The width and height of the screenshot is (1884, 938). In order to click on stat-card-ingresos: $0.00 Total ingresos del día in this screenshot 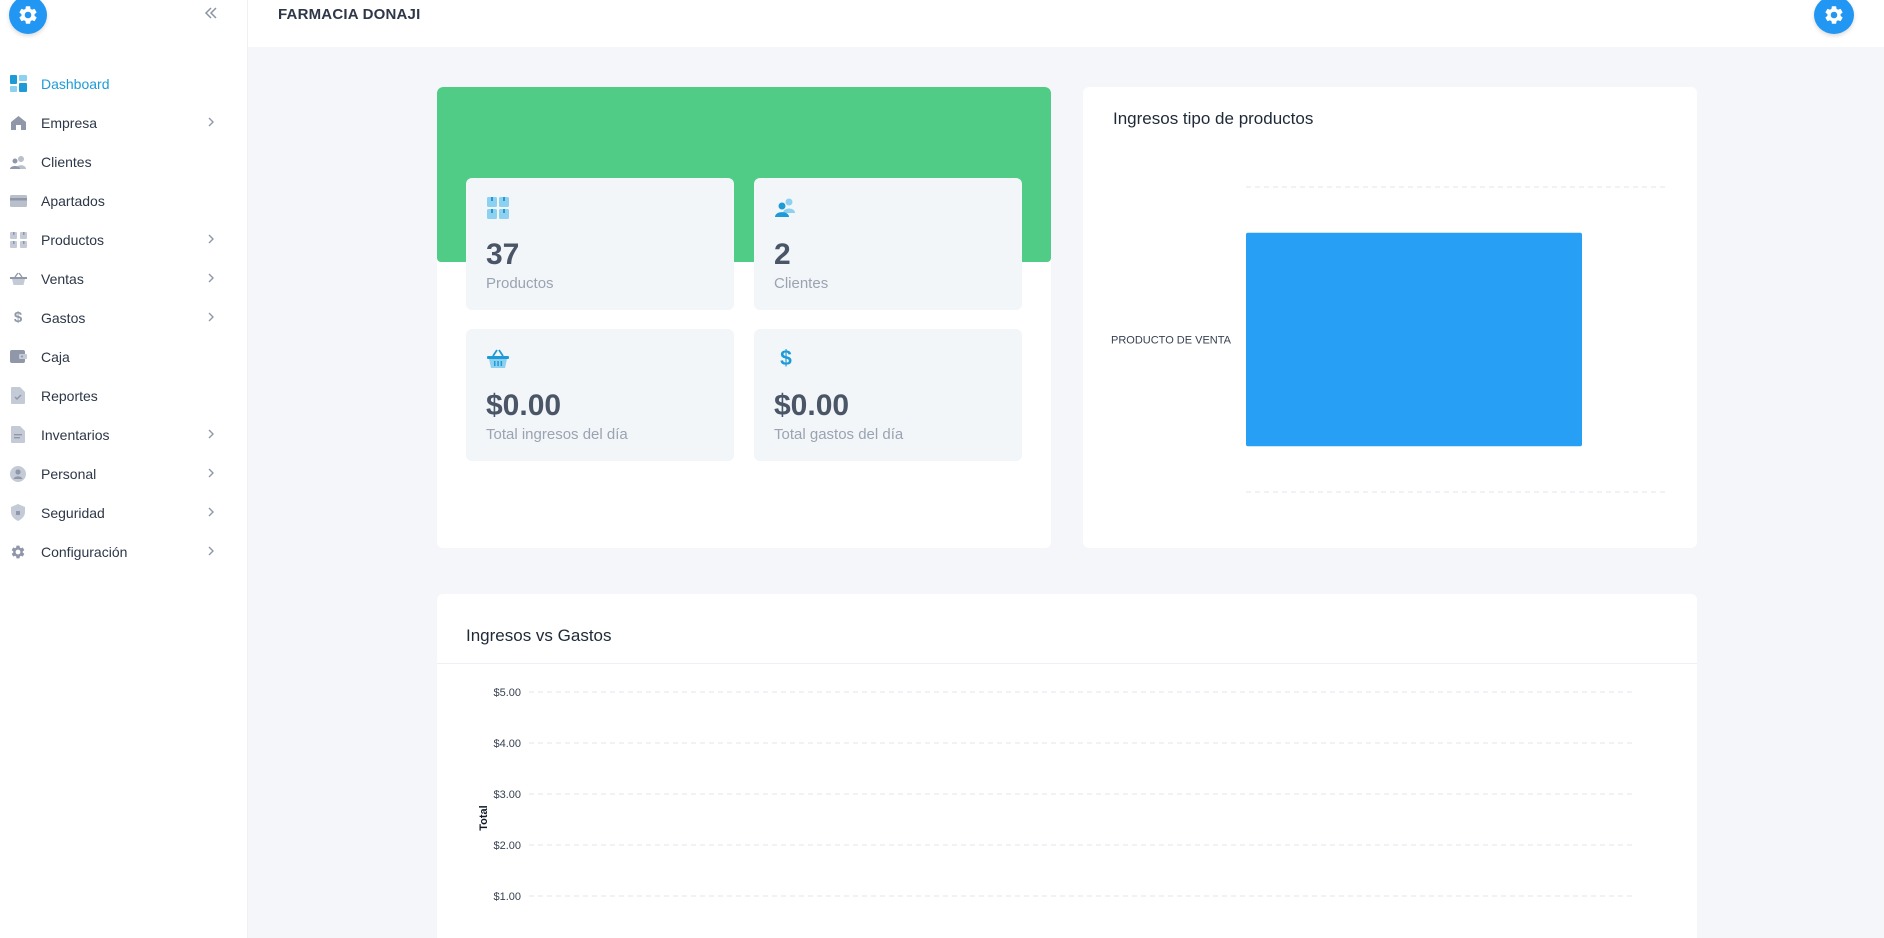, I will do `click(600, 395)`.